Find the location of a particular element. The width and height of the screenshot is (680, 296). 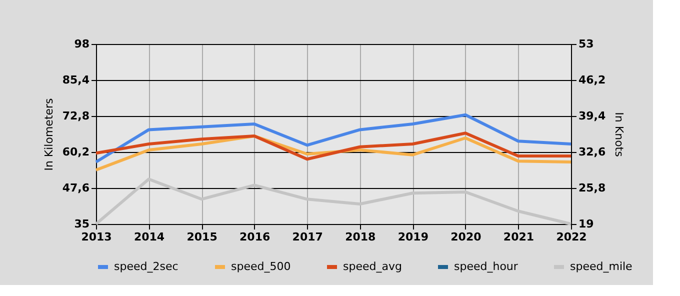

y-tick-label: 85,4 is located at coordinates (76, 80).